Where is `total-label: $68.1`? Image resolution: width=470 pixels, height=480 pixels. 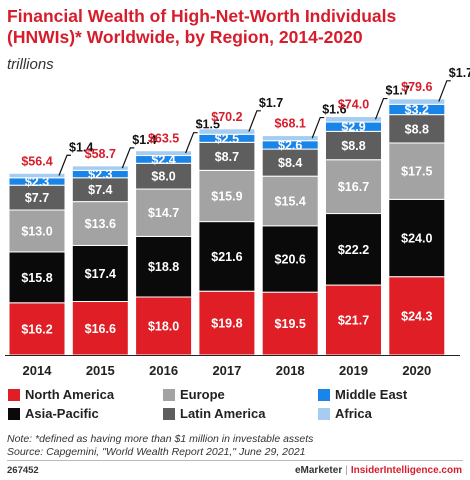 total-label: $68.1 is located at coordinates (290, 124).